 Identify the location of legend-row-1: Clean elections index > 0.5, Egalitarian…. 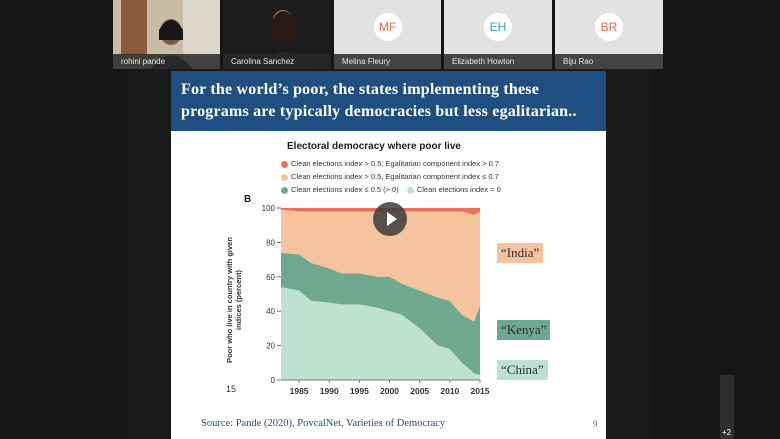
(393, 163).